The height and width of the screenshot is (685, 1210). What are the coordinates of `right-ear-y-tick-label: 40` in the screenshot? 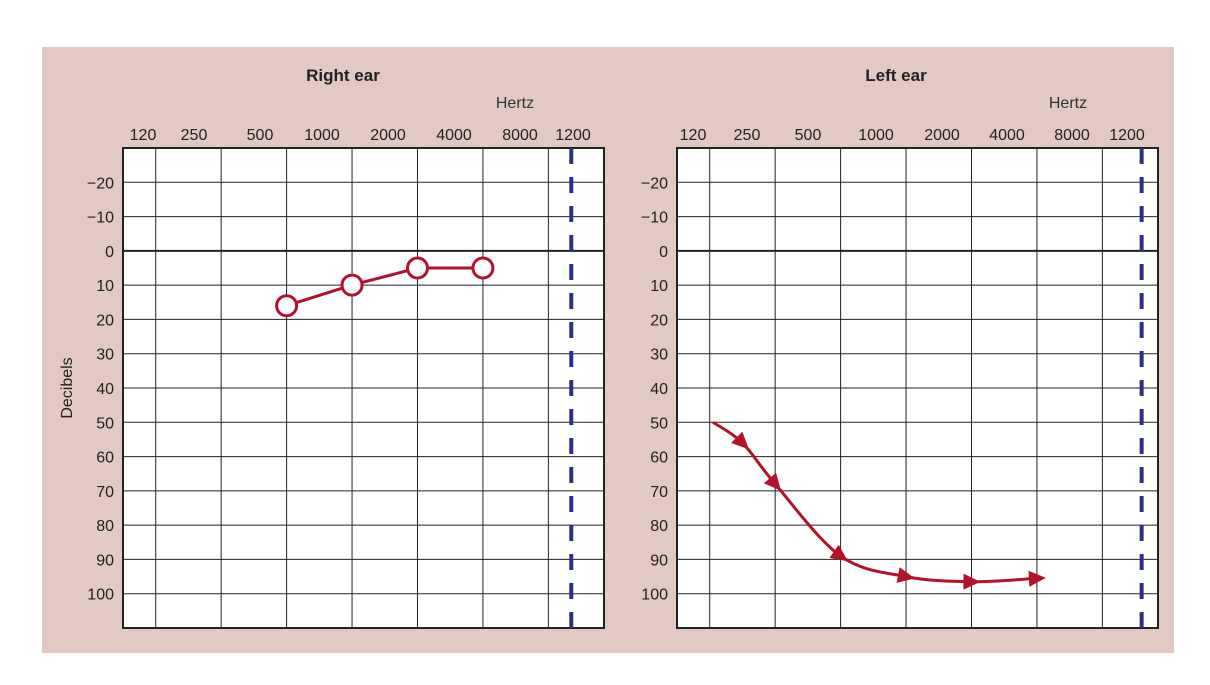 It's located at (105, 389).